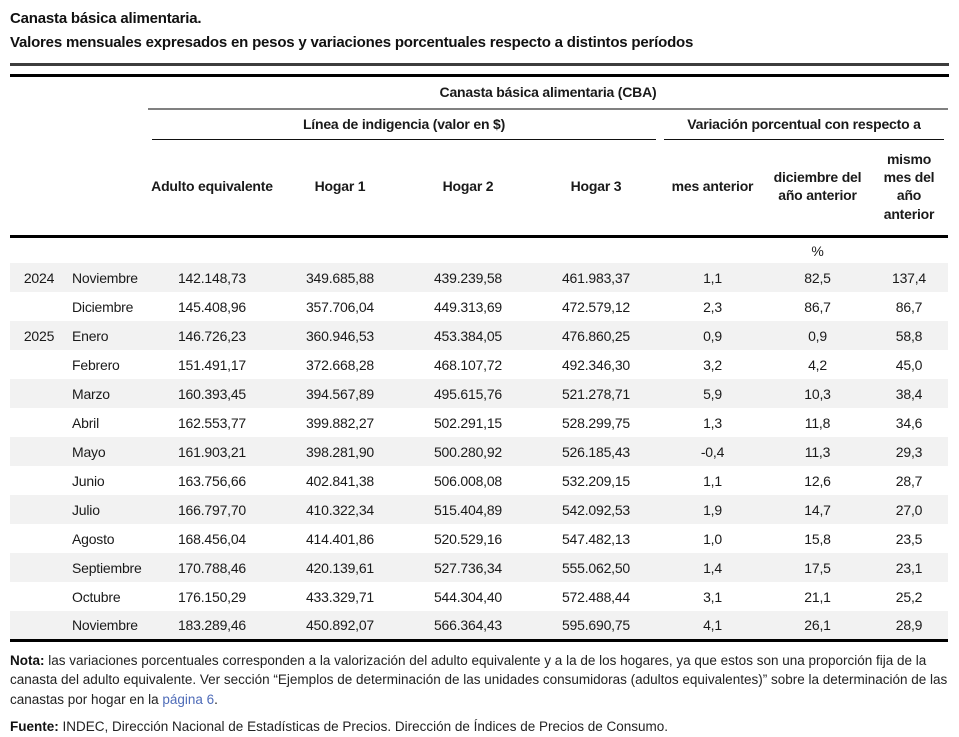 This screenshot has width=959, height=737. Describe the element at coordinates (212, 452) in the screenshot. I see `value-cell: 161.903,21` at that location.